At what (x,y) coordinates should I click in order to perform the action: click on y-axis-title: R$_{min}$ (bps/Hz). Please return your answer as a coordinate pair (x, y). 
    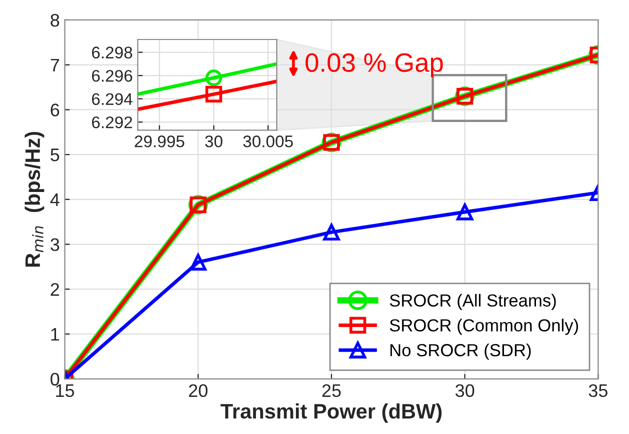
    Looking at the image, I should click on (34, 199).